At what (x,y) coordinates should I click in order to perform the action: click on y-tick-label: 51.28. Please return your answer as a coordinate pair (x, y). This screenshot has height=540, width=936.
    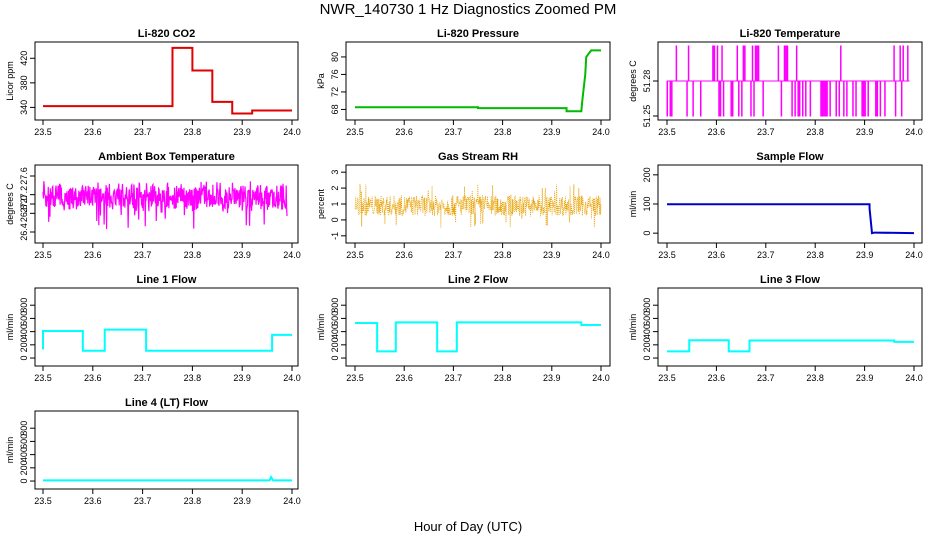
    Looking at the image, I should click on (647, 81).